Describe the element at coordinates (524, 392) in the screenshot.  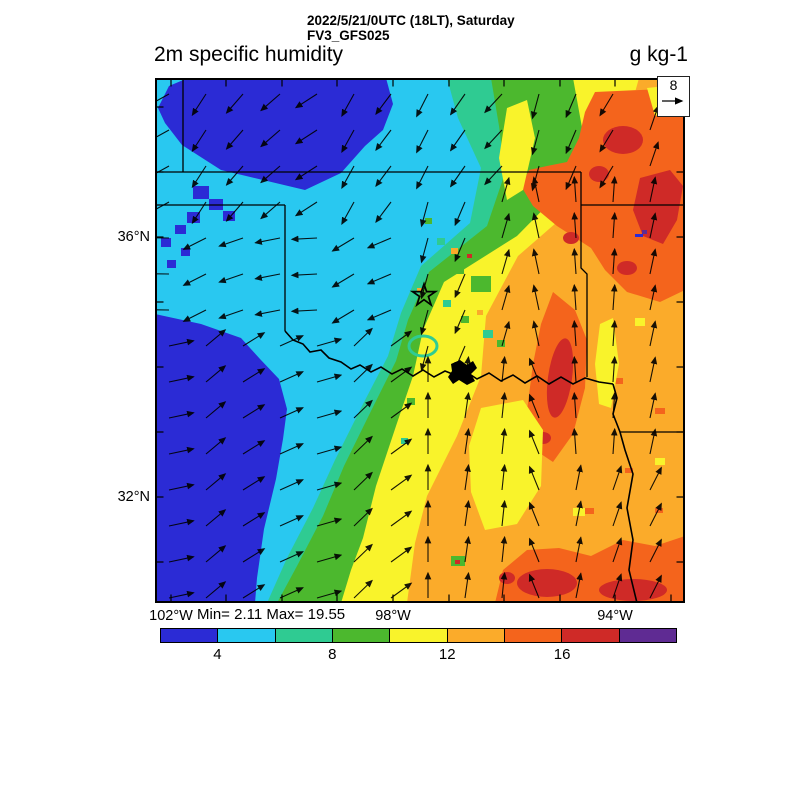
I see `dryline-speckles` at that location.